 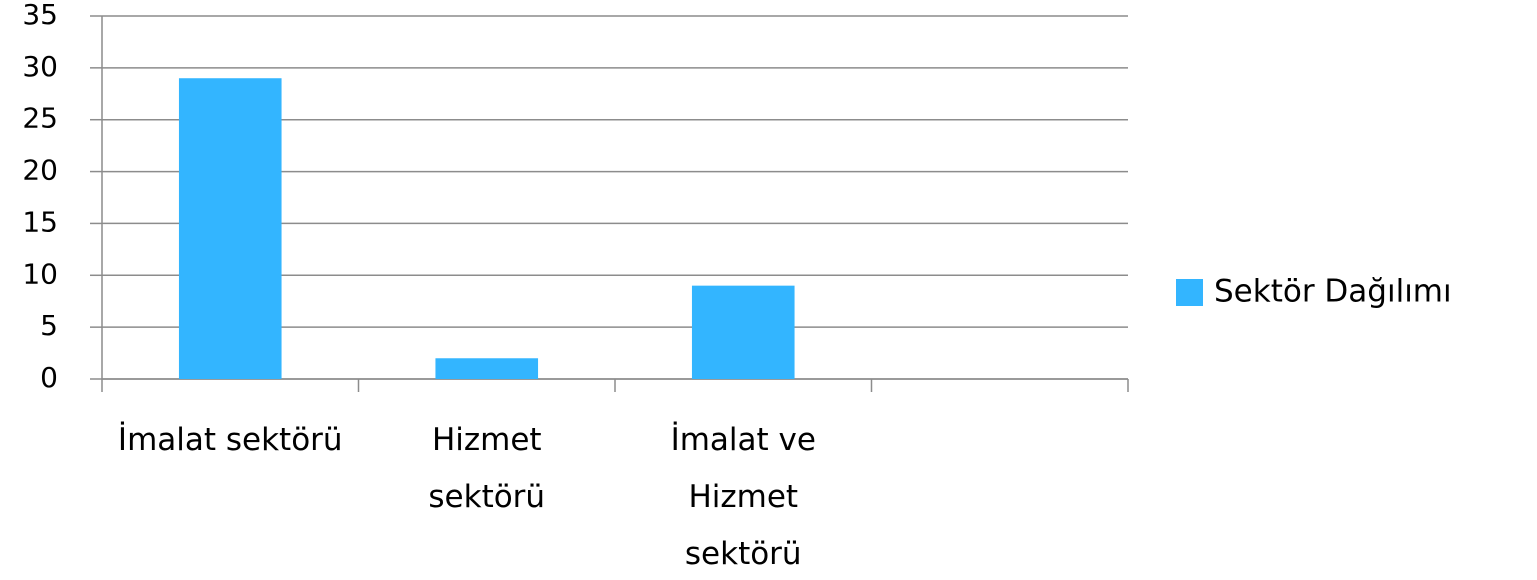 I want to click on x-tick-label-box: İmalat ve Hizmet sektörü, so click(x=743, y=497).